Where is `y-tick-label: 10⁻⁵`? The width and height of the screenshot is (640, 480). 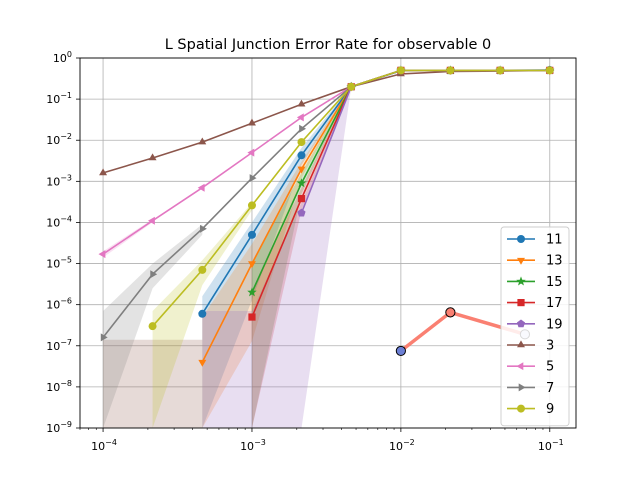 y-tick-label: 10⁻⁵ is located at coordinates (59, 263).